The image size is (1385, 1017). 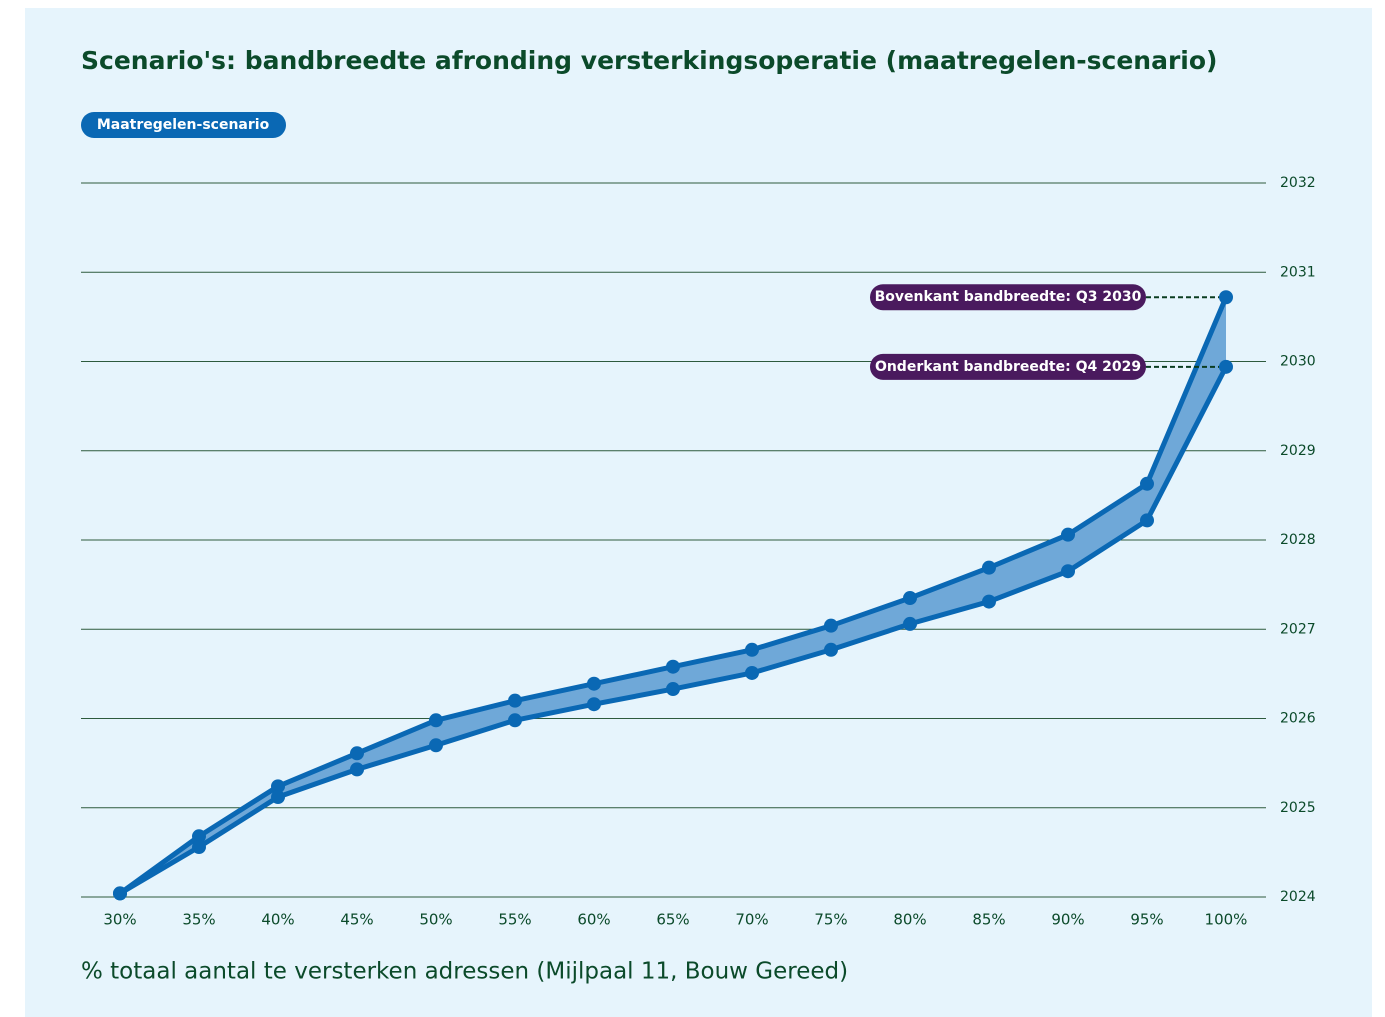 I want to click on x-tick-label: 60%, so click(x=593, y=920).